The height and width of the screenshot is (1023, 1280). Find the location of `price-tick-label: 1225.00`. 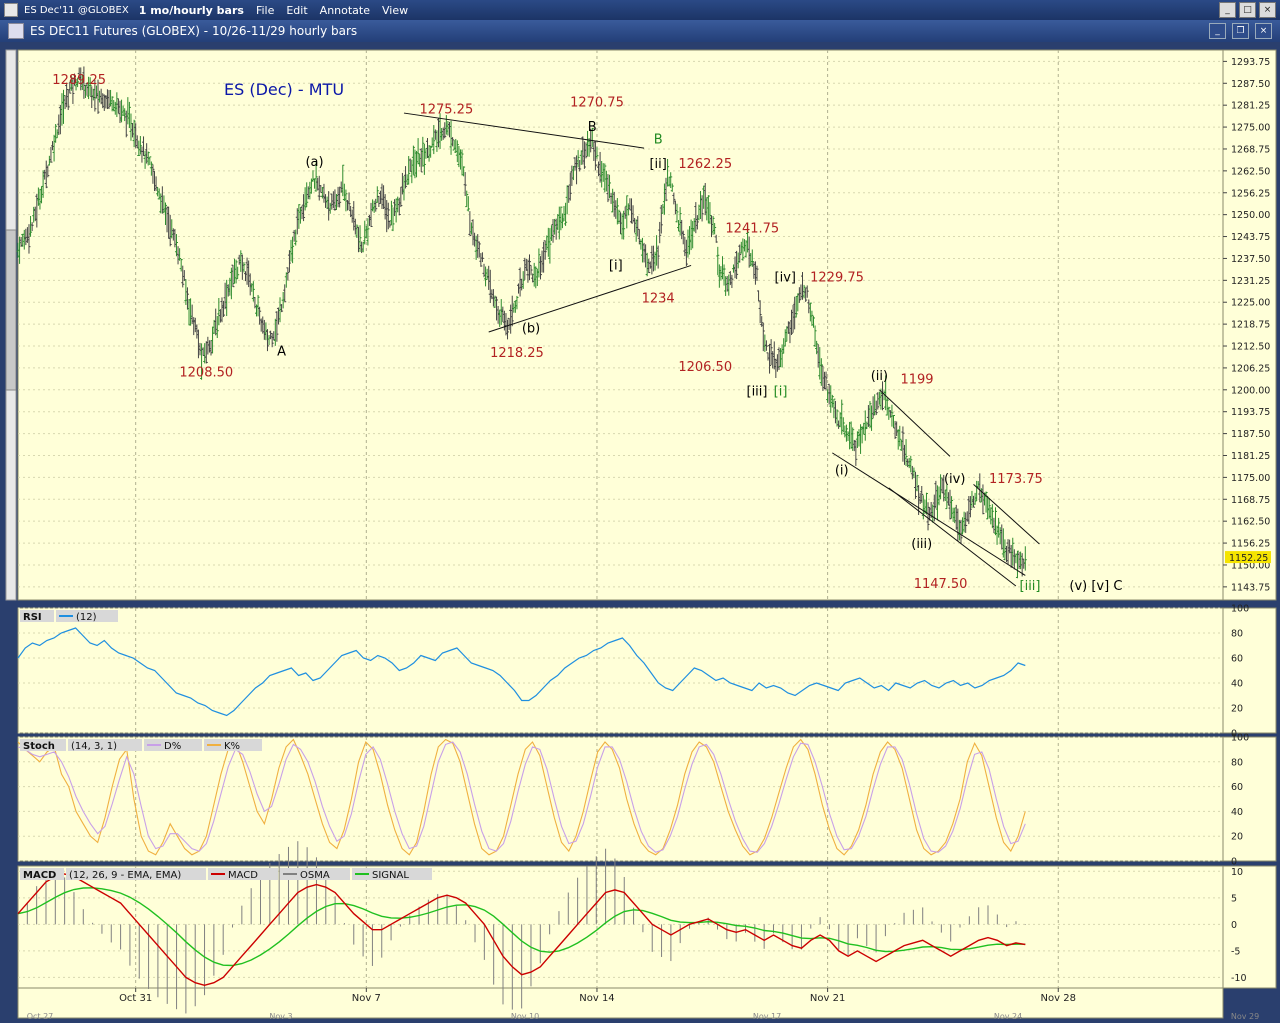

price-tick-label: 1225.00 is located at coordinates (1250, 303).